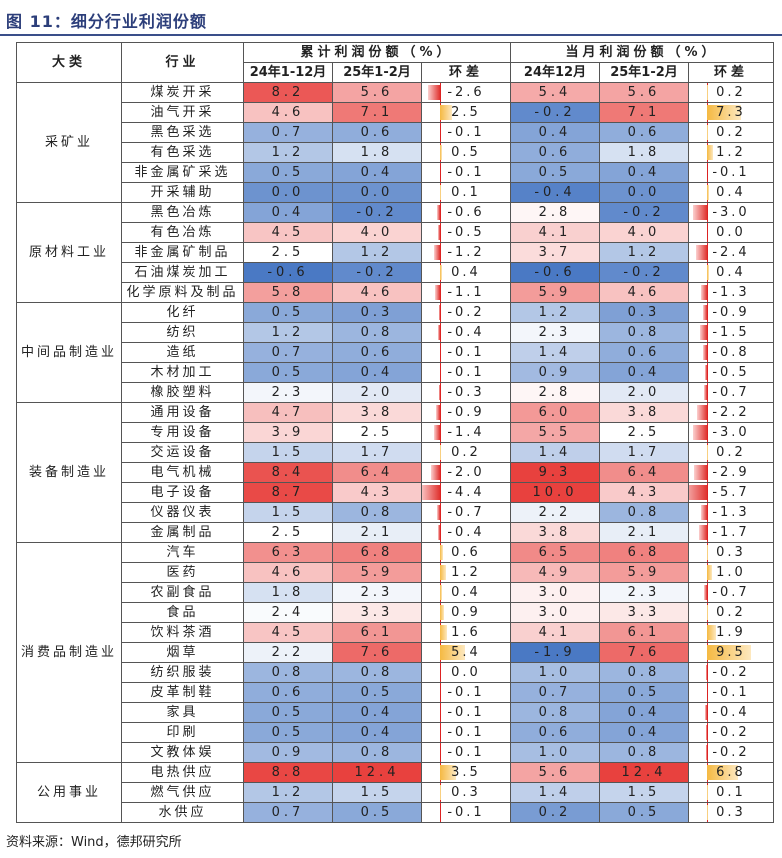 The height and width of the screenshot is (858, 782). Describe the element at coordinates (466, 212) in the screenshot. I see `cum-diff-cell: -0.6` at that location.